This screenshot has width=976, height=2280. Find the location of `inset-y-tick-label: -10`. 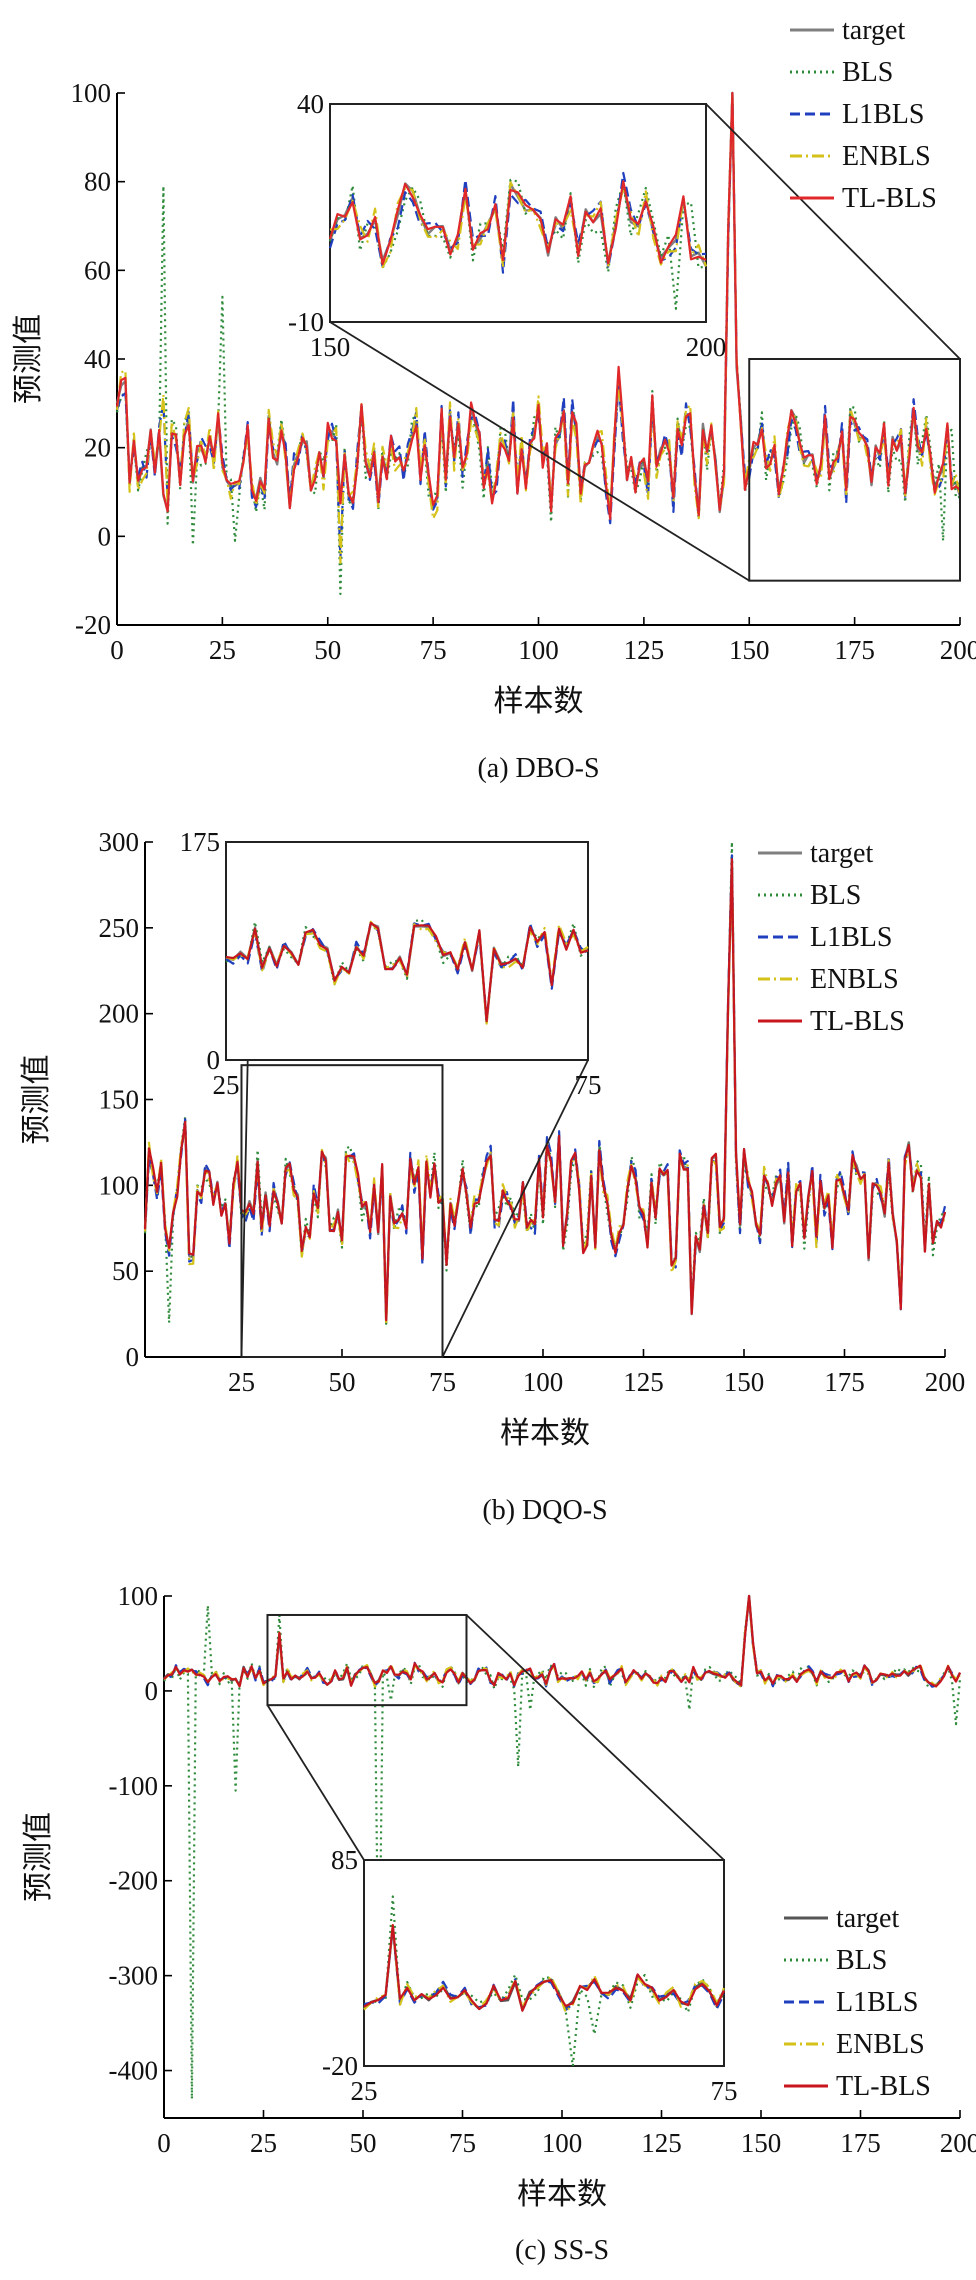

inset-y-tick-label: -10 is located at coordinates (306, 322).